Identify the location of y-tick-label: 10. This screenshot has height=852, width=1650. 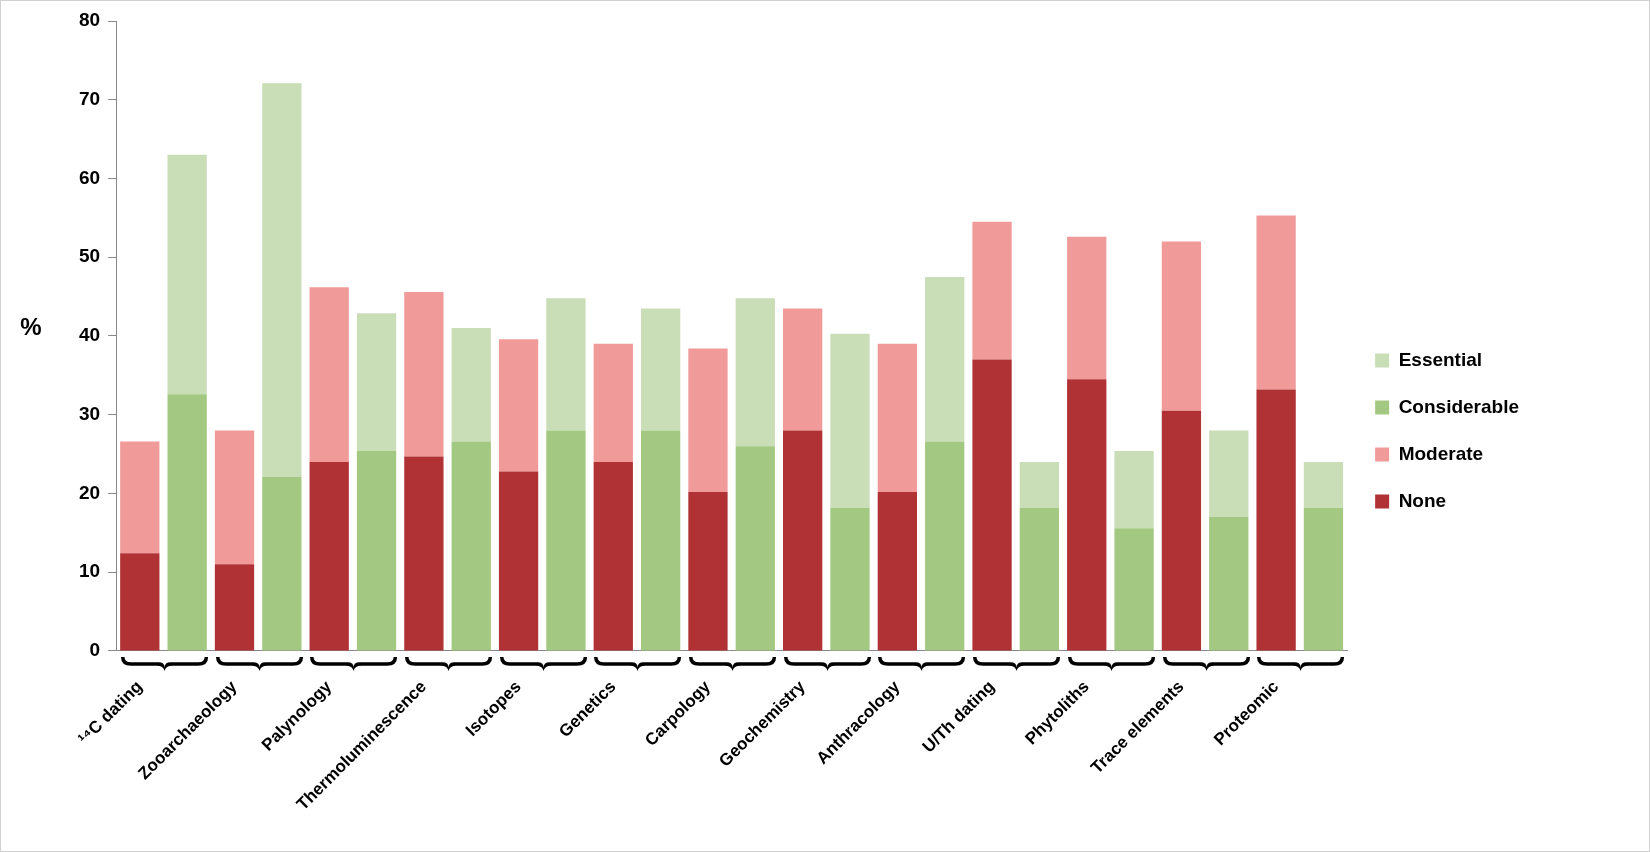
(89, 571).